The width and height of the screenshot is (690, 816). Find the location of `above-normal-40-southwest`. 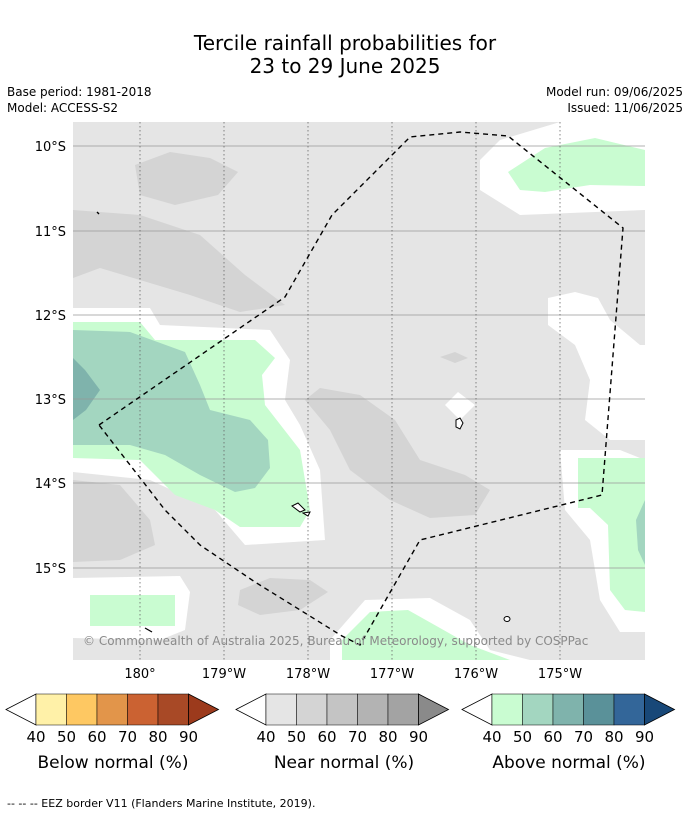

above-normal-40-southwest is located at coordinates (132, 610).